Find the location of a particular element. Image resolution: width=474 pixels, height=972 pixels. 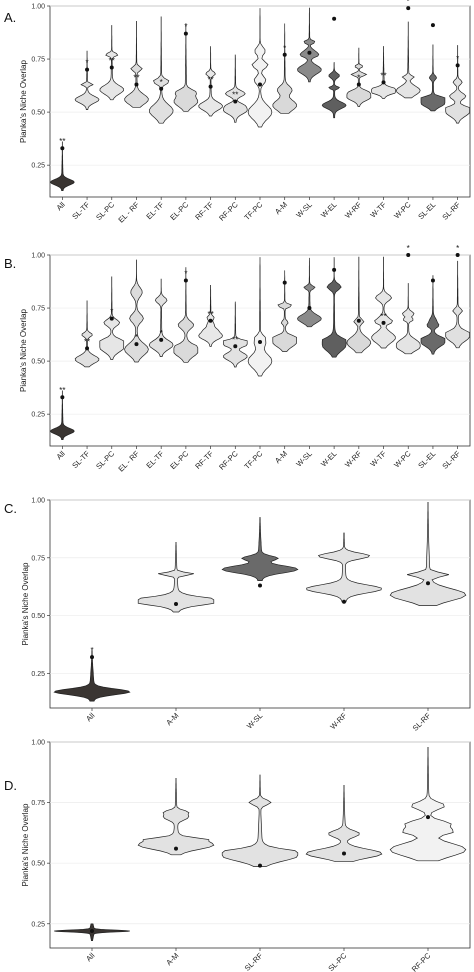

violin-0: * All is located at coordinates (92, 684).